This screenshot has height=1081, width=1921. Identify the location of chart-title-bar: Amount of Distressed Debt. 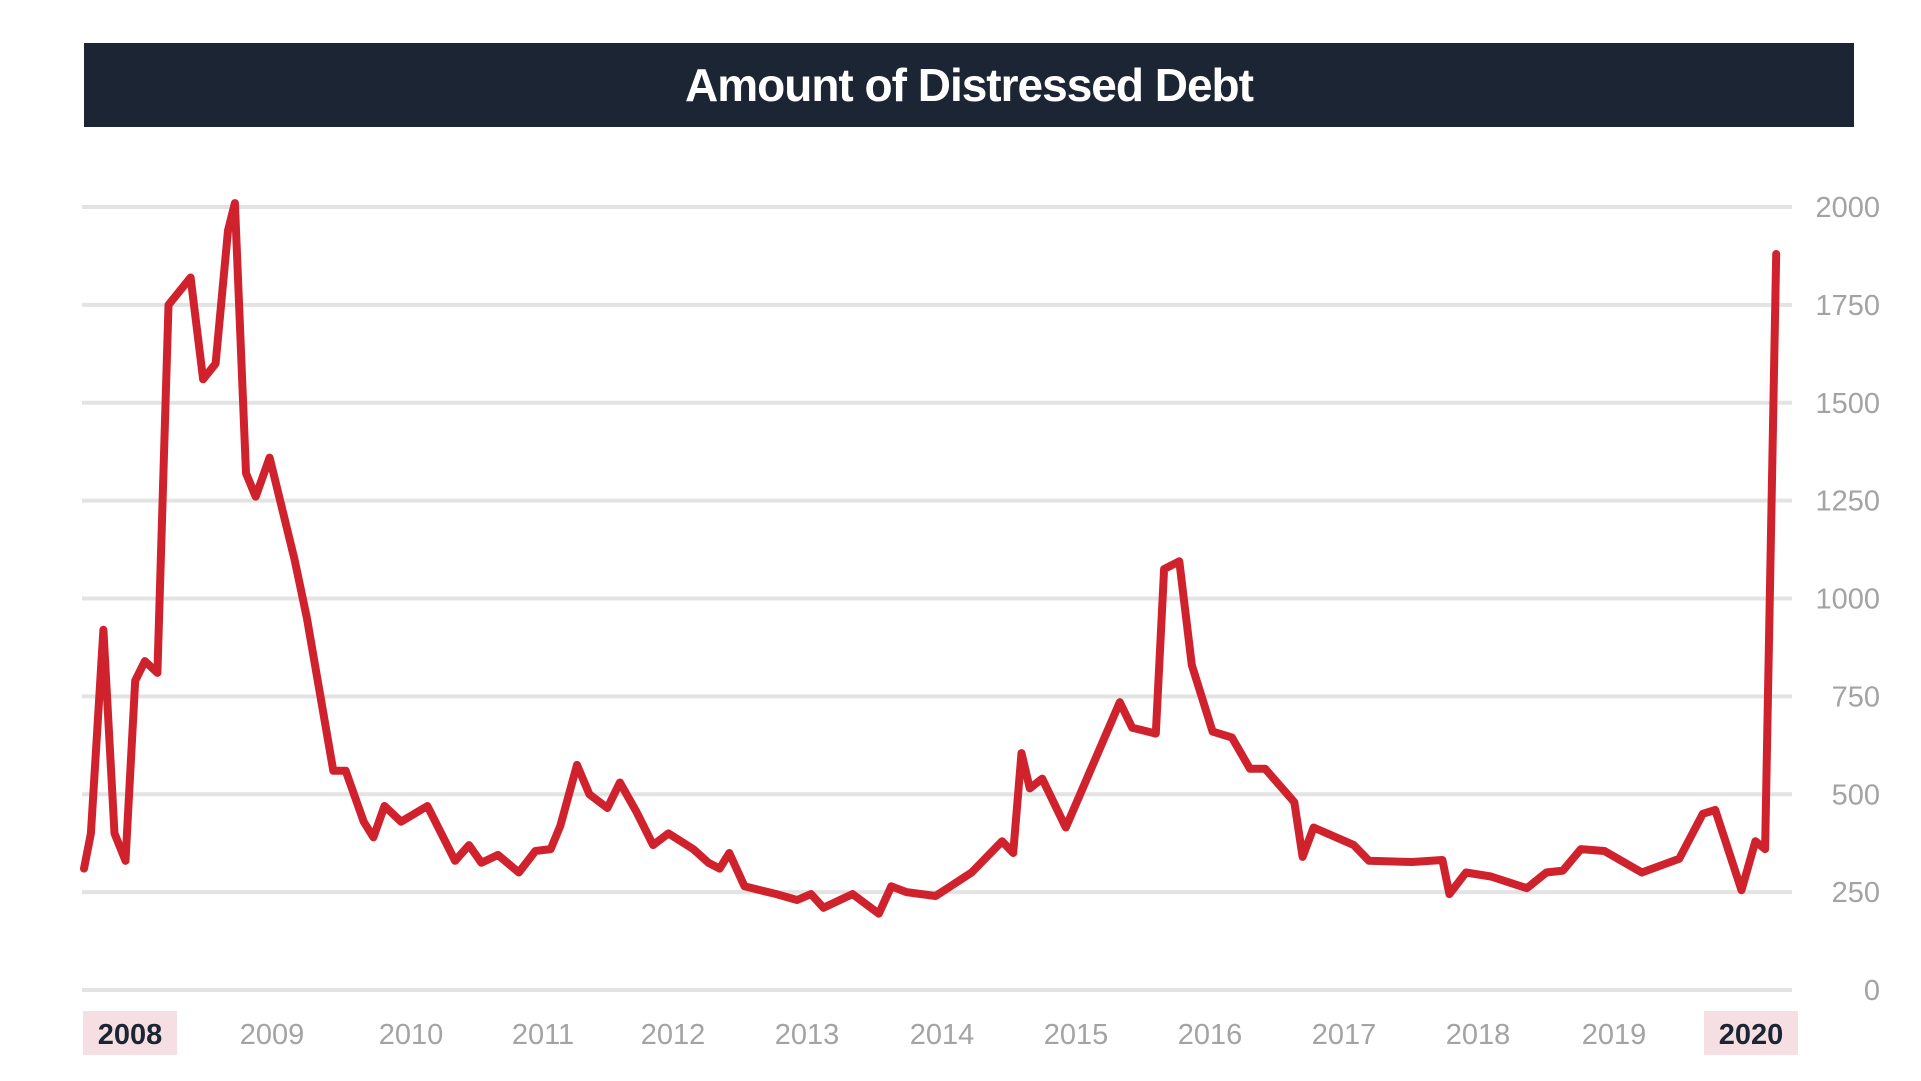
(969, 85).